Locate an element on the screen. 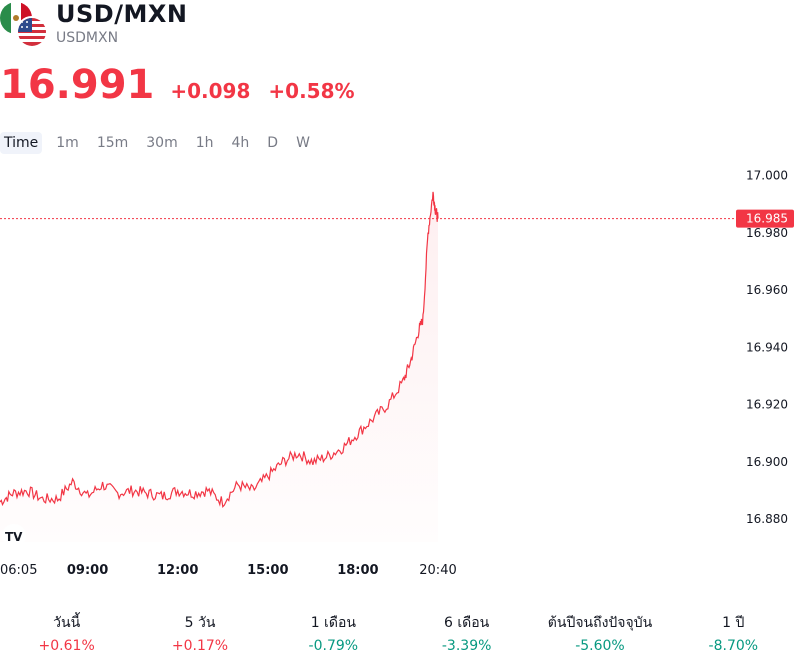 This screenshot has height=664, width=800. x-tick-label: 15:00 is located at coordinates (267, 570).